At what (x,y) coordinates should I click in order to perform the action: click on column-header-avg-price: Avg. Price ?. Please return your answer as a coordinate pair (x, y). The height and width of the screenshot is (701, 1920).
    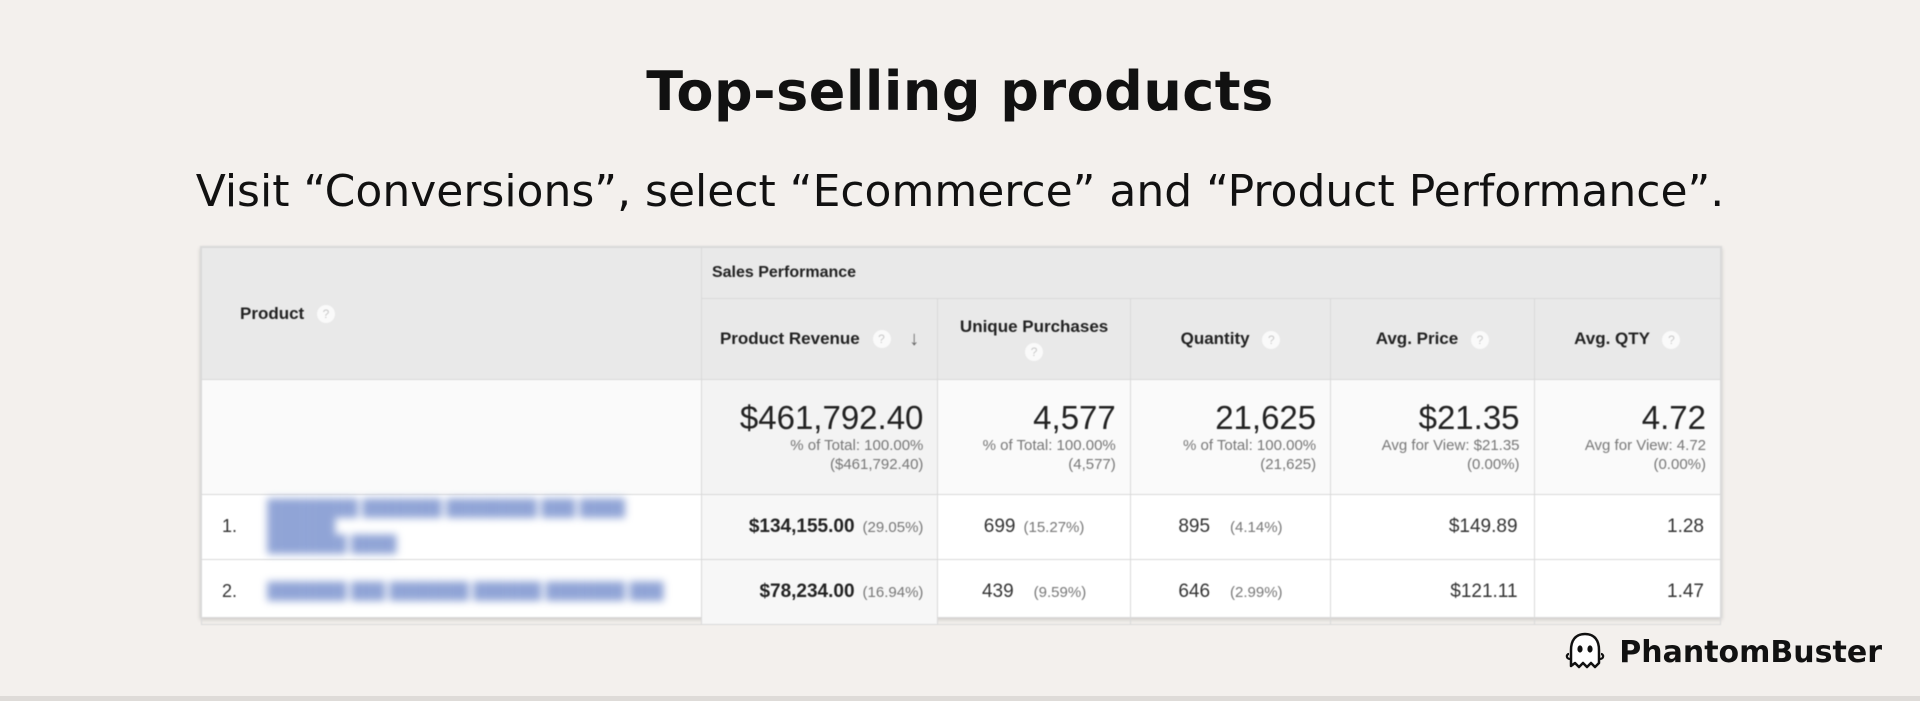
    Looking at the image, I should click on (1432, 339).